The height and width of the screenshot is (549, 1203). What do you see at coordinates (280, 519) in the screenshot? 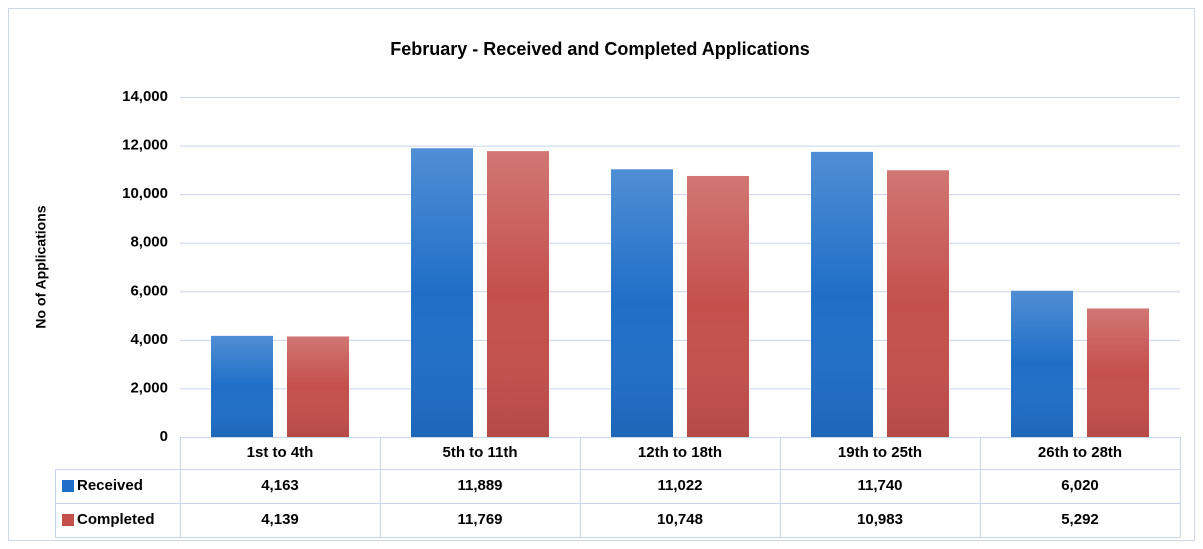
I see `data-label: 4,139` at bounding box center [280, 519].